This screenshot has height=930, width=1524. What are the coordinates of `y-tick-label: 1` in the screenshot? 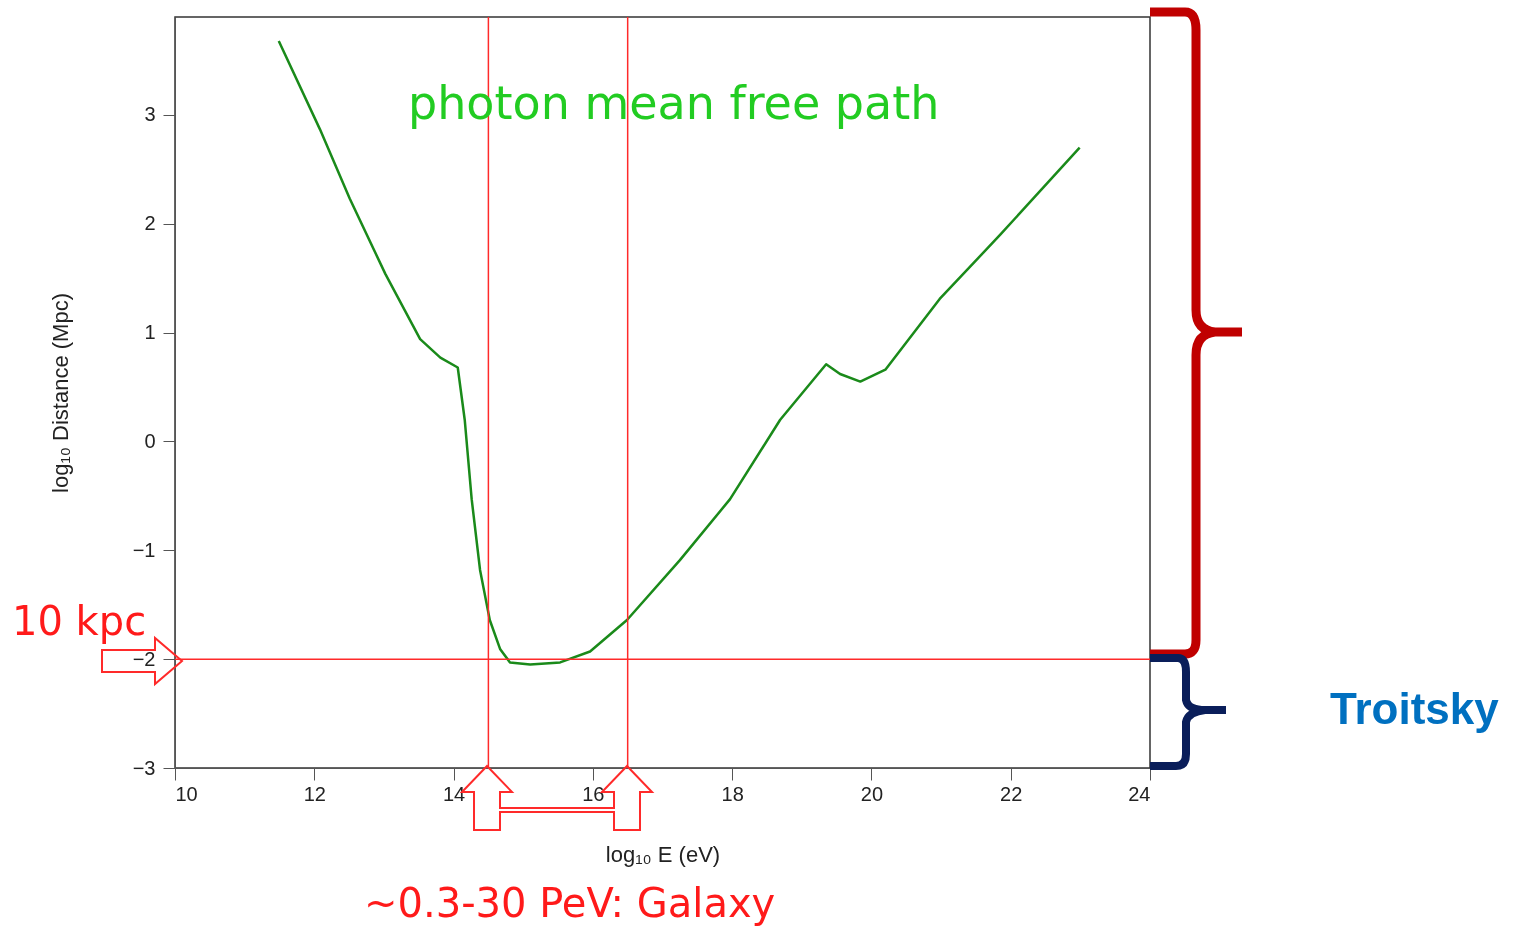 It's located at (150, 332).